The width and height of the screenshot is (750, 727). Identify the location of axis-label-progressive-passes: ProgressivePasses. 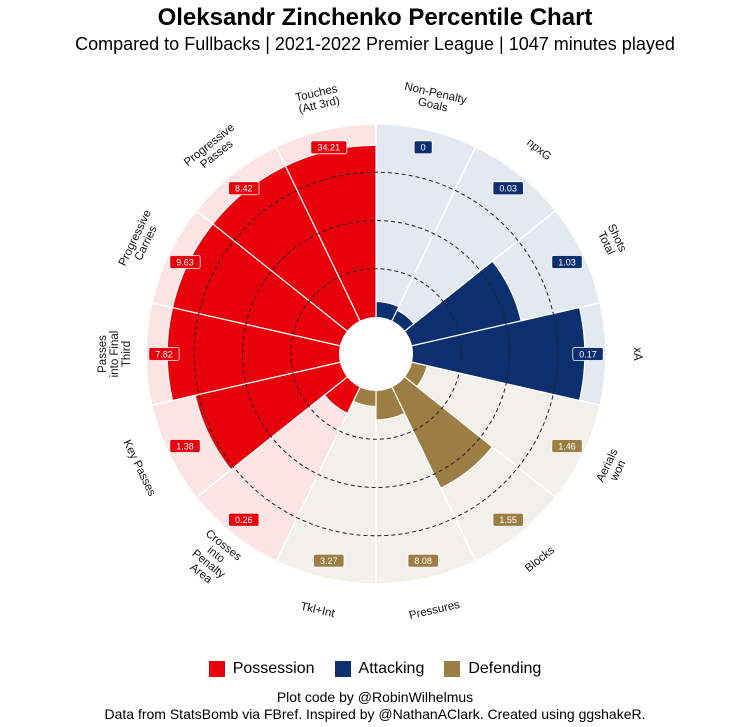
(213, 150).